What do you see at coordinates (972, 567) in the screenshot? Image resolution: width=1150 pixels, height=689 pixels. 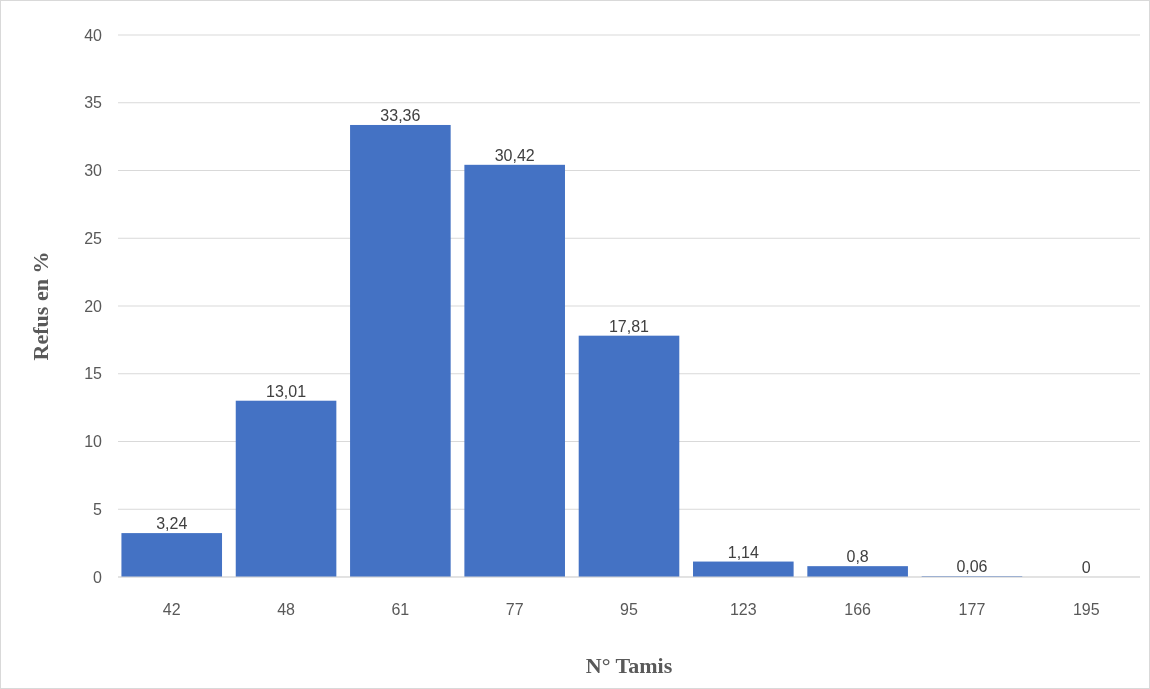 I see `data-label: 0,06` at bounding box center [972, 567].